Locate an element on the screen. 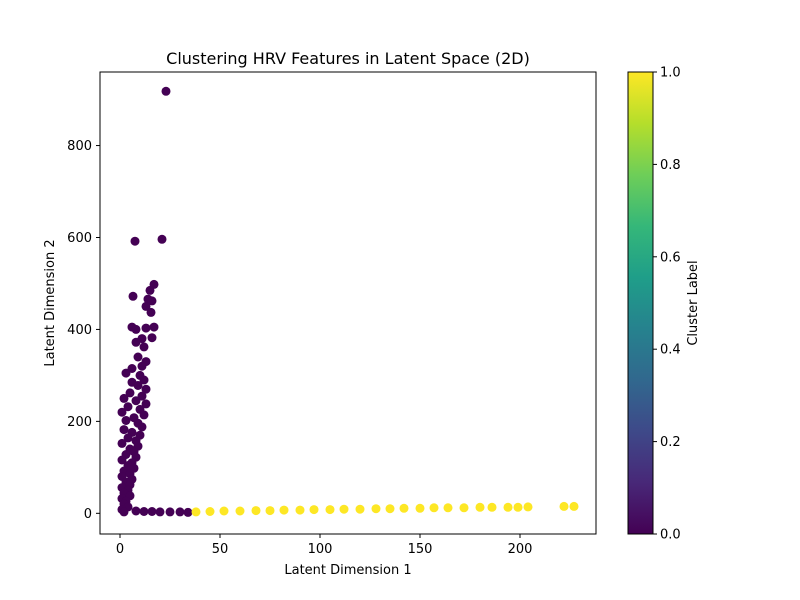 The width and height of the screenshot is (800, 600). x-tick-label: 200 is located at coordinates (520, 549).